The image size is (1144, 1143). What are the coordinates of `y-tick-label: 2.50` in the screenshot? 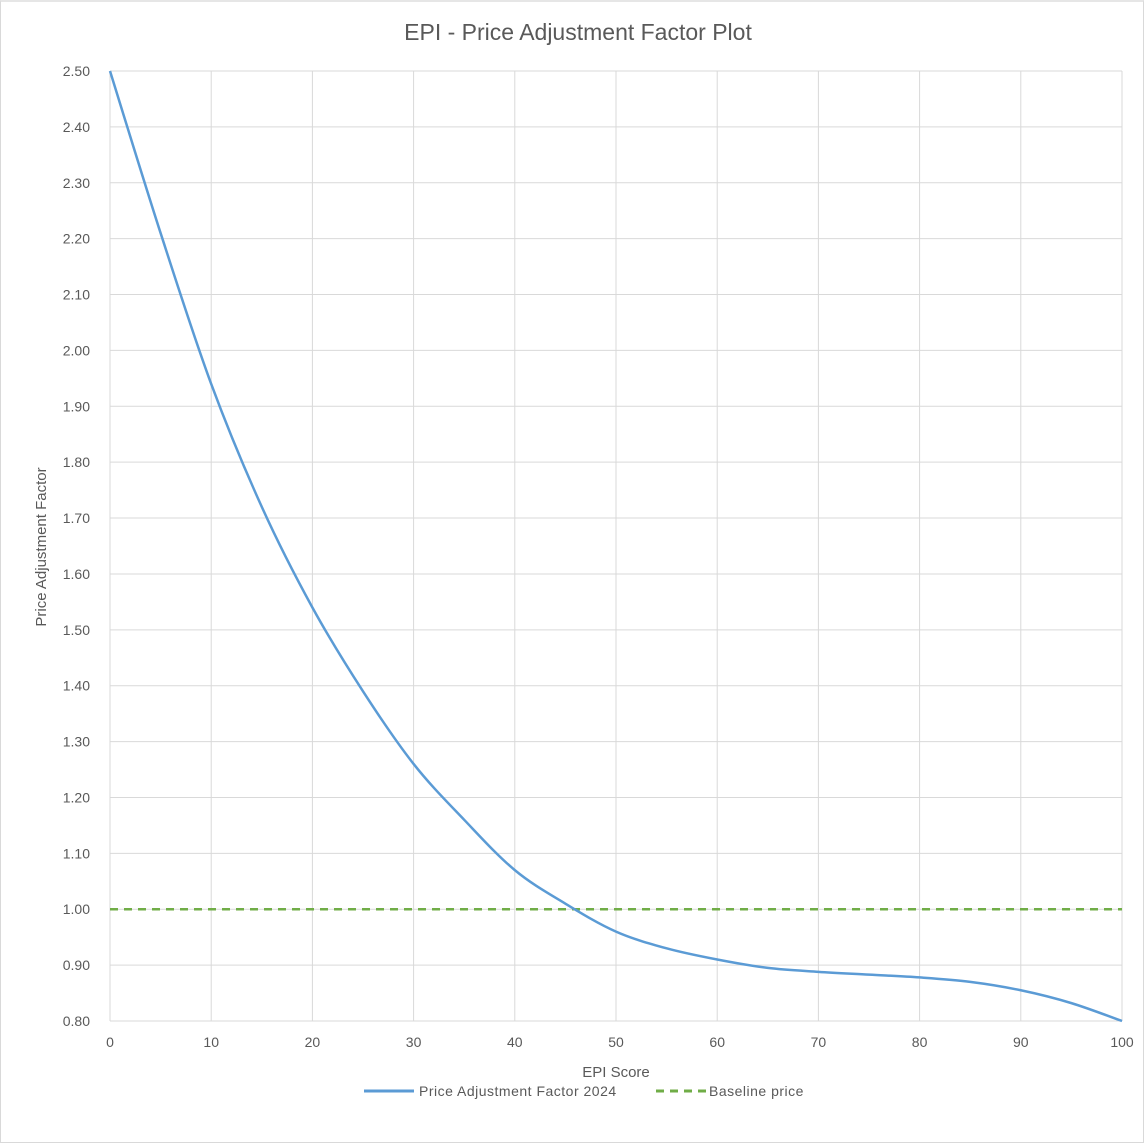 It's located at (76, 71).